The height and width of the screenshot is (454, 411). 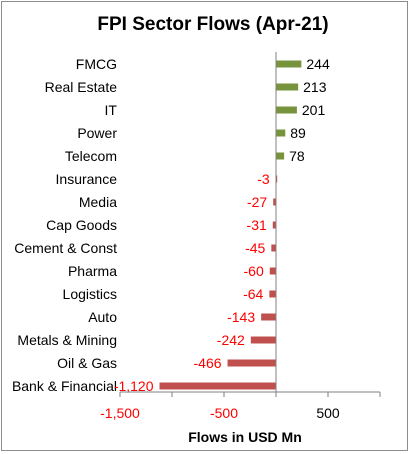 What do you see at coordinates (272, 271) in the screenshot?
I see `bar-pharma` at bounding box center [272, 271].